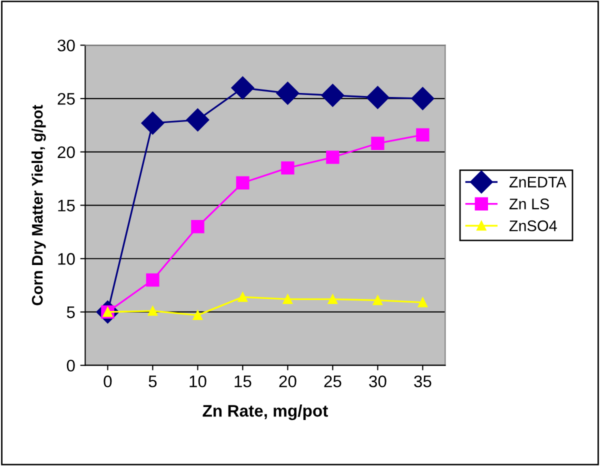  I want to click on y-tick-label: 10, so click(66, 259).